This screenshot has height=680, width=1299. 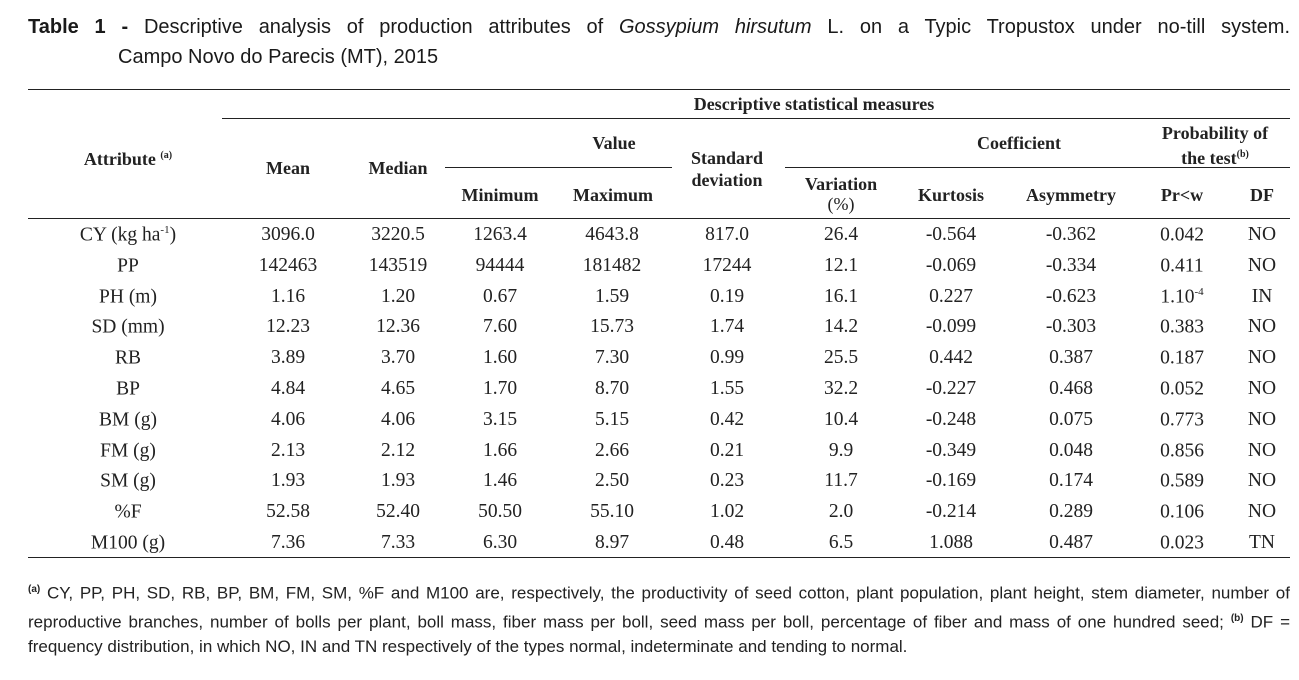 I want to click on cell-pr: 0.023, so click(x=1182, y=543).